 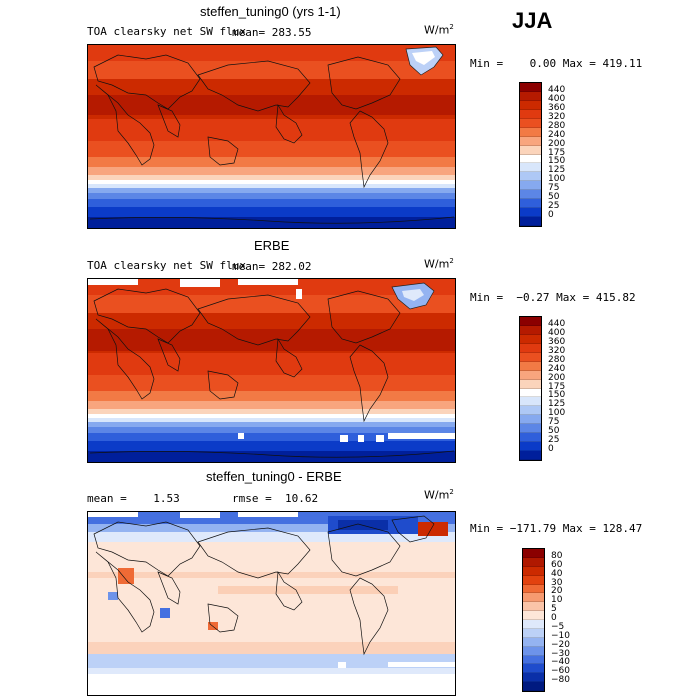 I want to click on panel3-title: steffen_tuning0 - ERBE, so click(x=274, y=476).